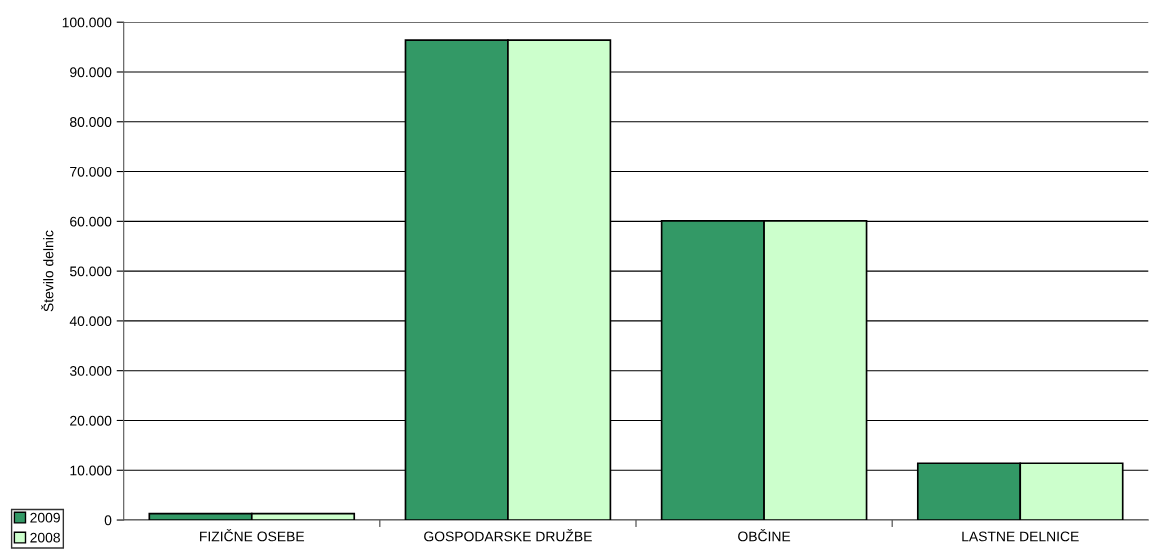  What do you see at coordinates (508, 535) in the screenshot?
I see `x-tick-label: GOSPODARSKE DRUŽBE` at bounding box center [508, 535].